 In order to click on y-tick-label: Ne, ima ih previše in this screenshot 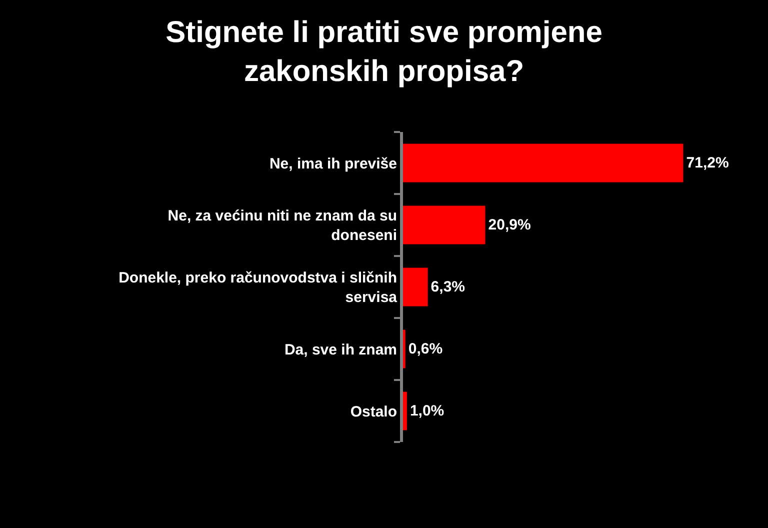, I will do `click(333, 163)`.